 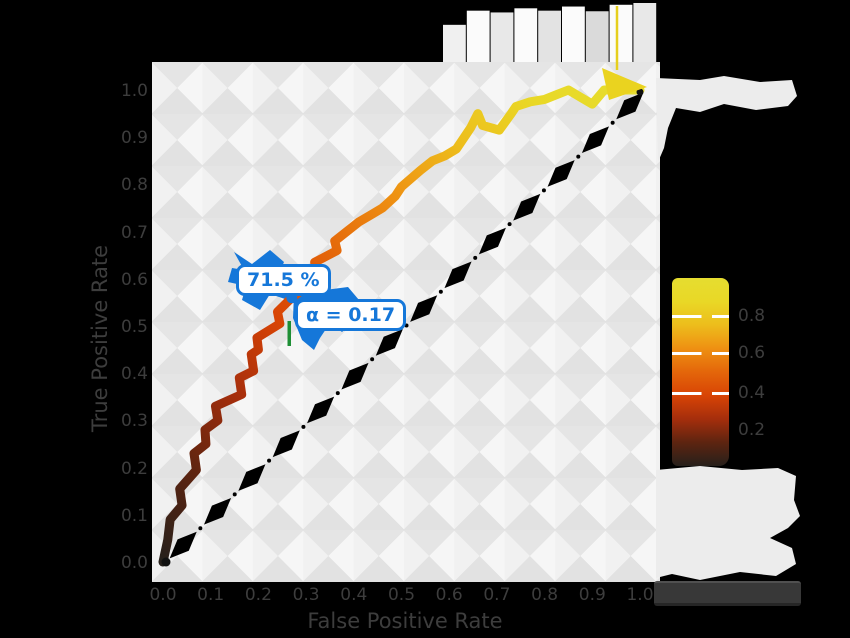 I want to click on y-tick-label: 0.5, so click(x=134, y=327).